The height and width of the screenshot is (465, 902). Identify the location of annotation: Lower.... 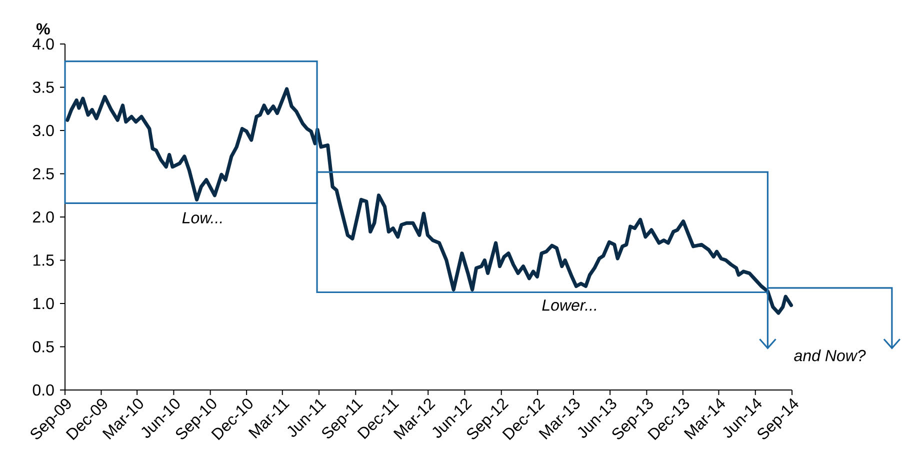
(569, 305).